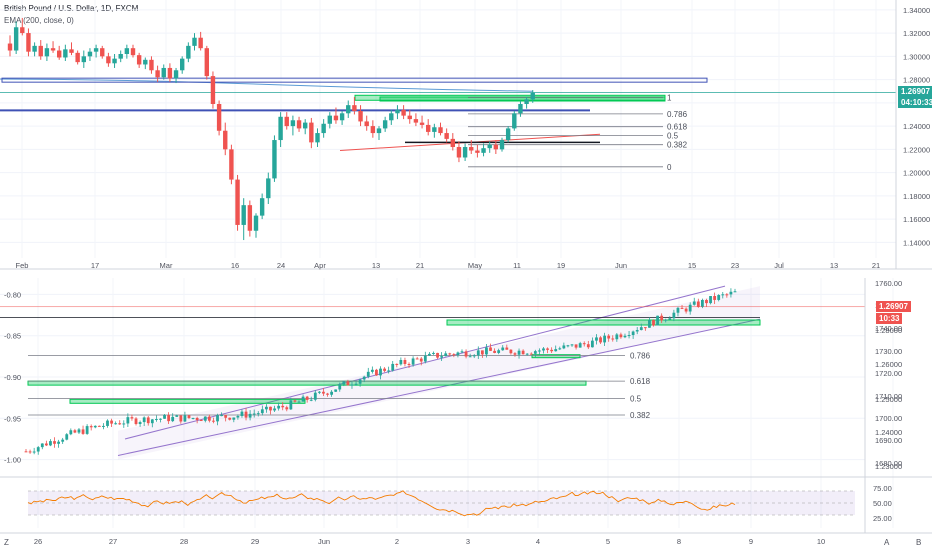 This screenshot has height=550, width=932. I want to click on y-tick-label-right: 1680.00, so click(888, 463).